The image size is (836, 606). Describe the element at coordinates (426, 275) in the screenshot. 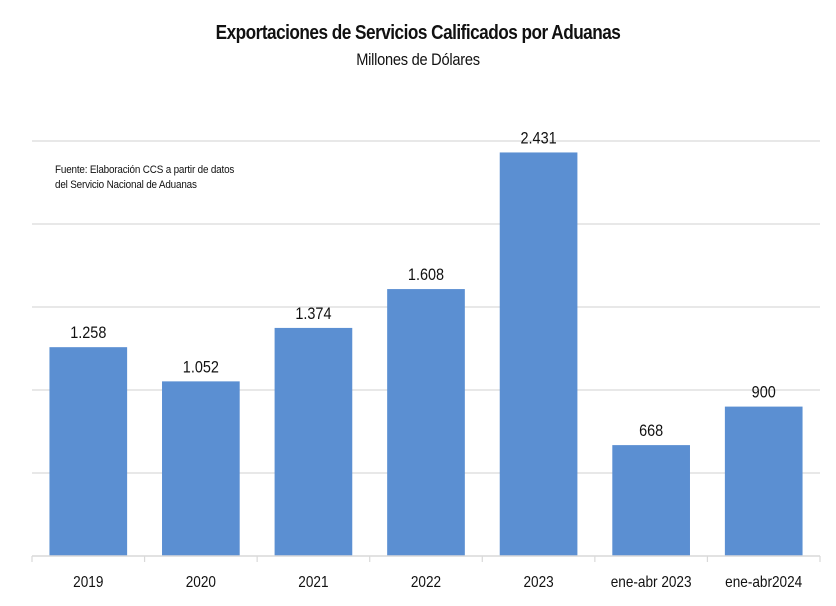

I see `data-label: 1.608` at that location.